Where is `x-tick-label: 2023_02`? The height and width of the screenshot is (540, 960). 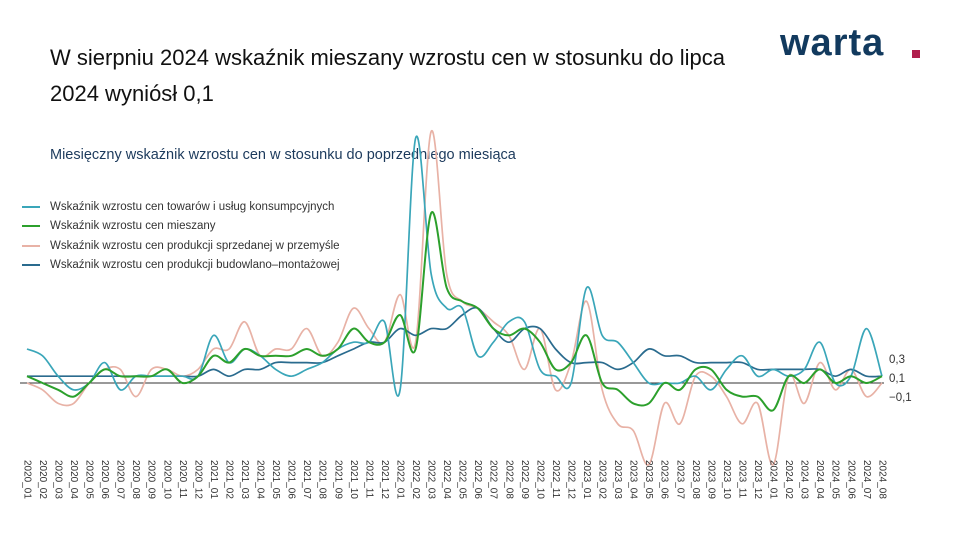 x-tick-label: 2023_02 is located at coordinates (602, 479).